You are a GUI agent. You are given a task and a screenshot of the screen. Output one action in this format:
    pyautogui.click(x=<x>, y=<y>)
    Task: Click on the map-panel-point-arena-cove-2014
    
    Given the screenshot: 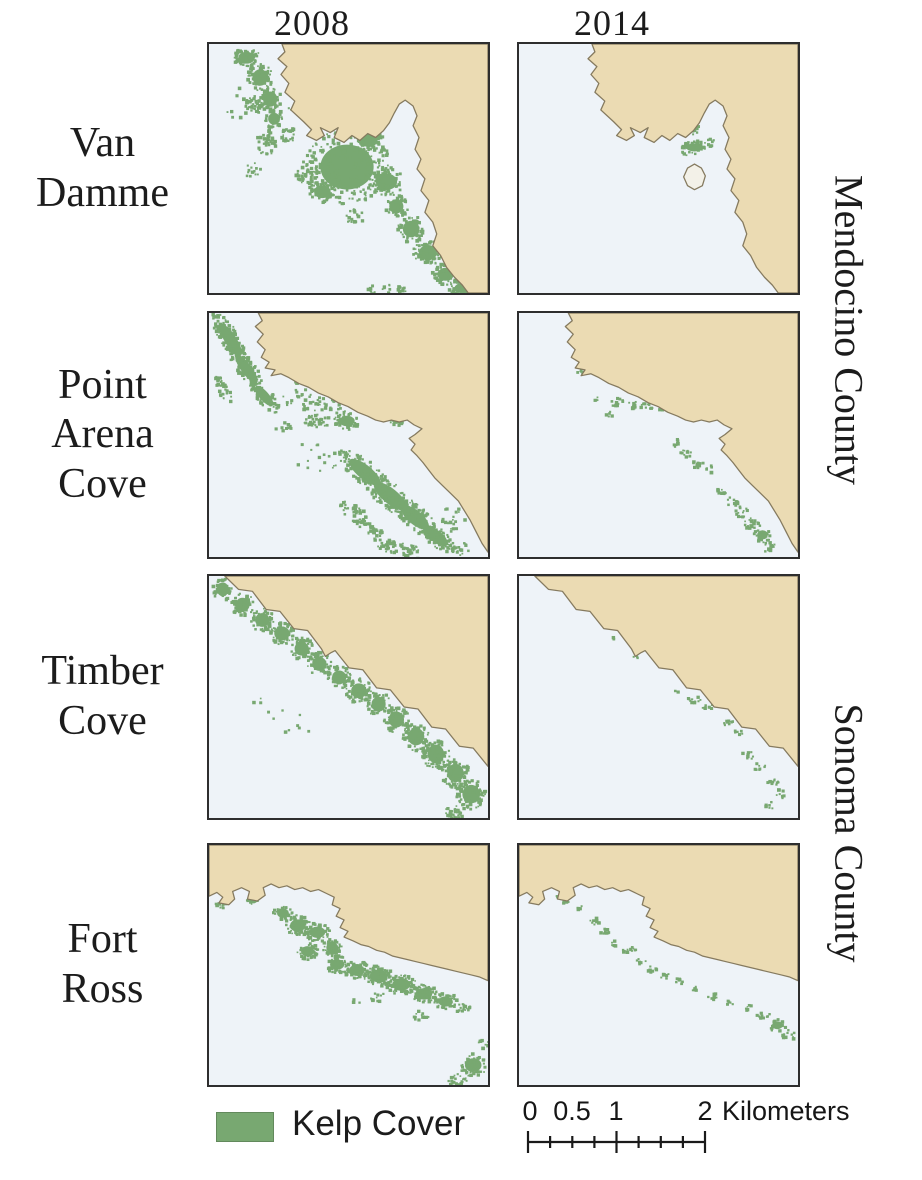 What is the action you would take?
    pyautogui.click(x=658, y=435)
    